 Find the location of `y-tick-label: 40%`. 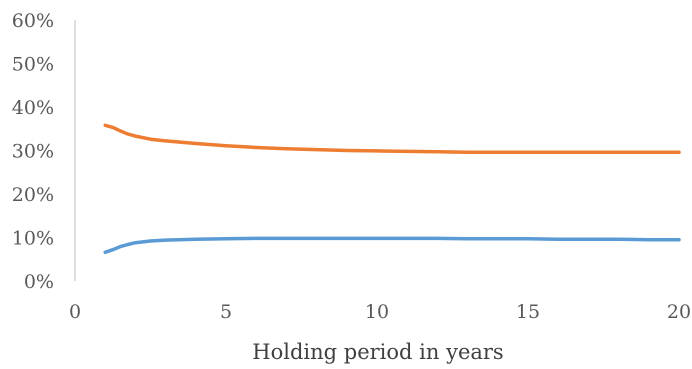

y-tick-label: 40% is located at coordinates (33, 108).